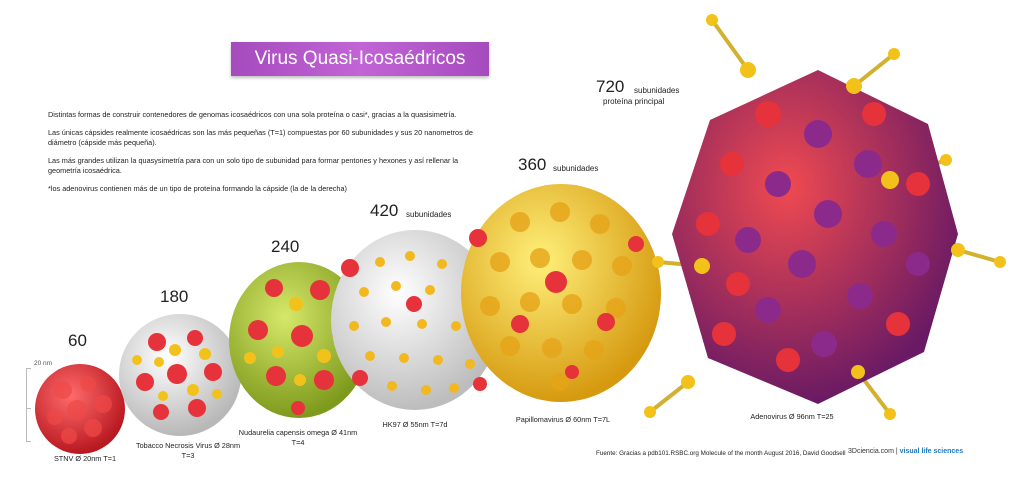 Image resolution: width=1024 pixels, height=490 pixels. I want to click on virus-caption: HK97 Ø 55nm T=7d, so click(415, 425).